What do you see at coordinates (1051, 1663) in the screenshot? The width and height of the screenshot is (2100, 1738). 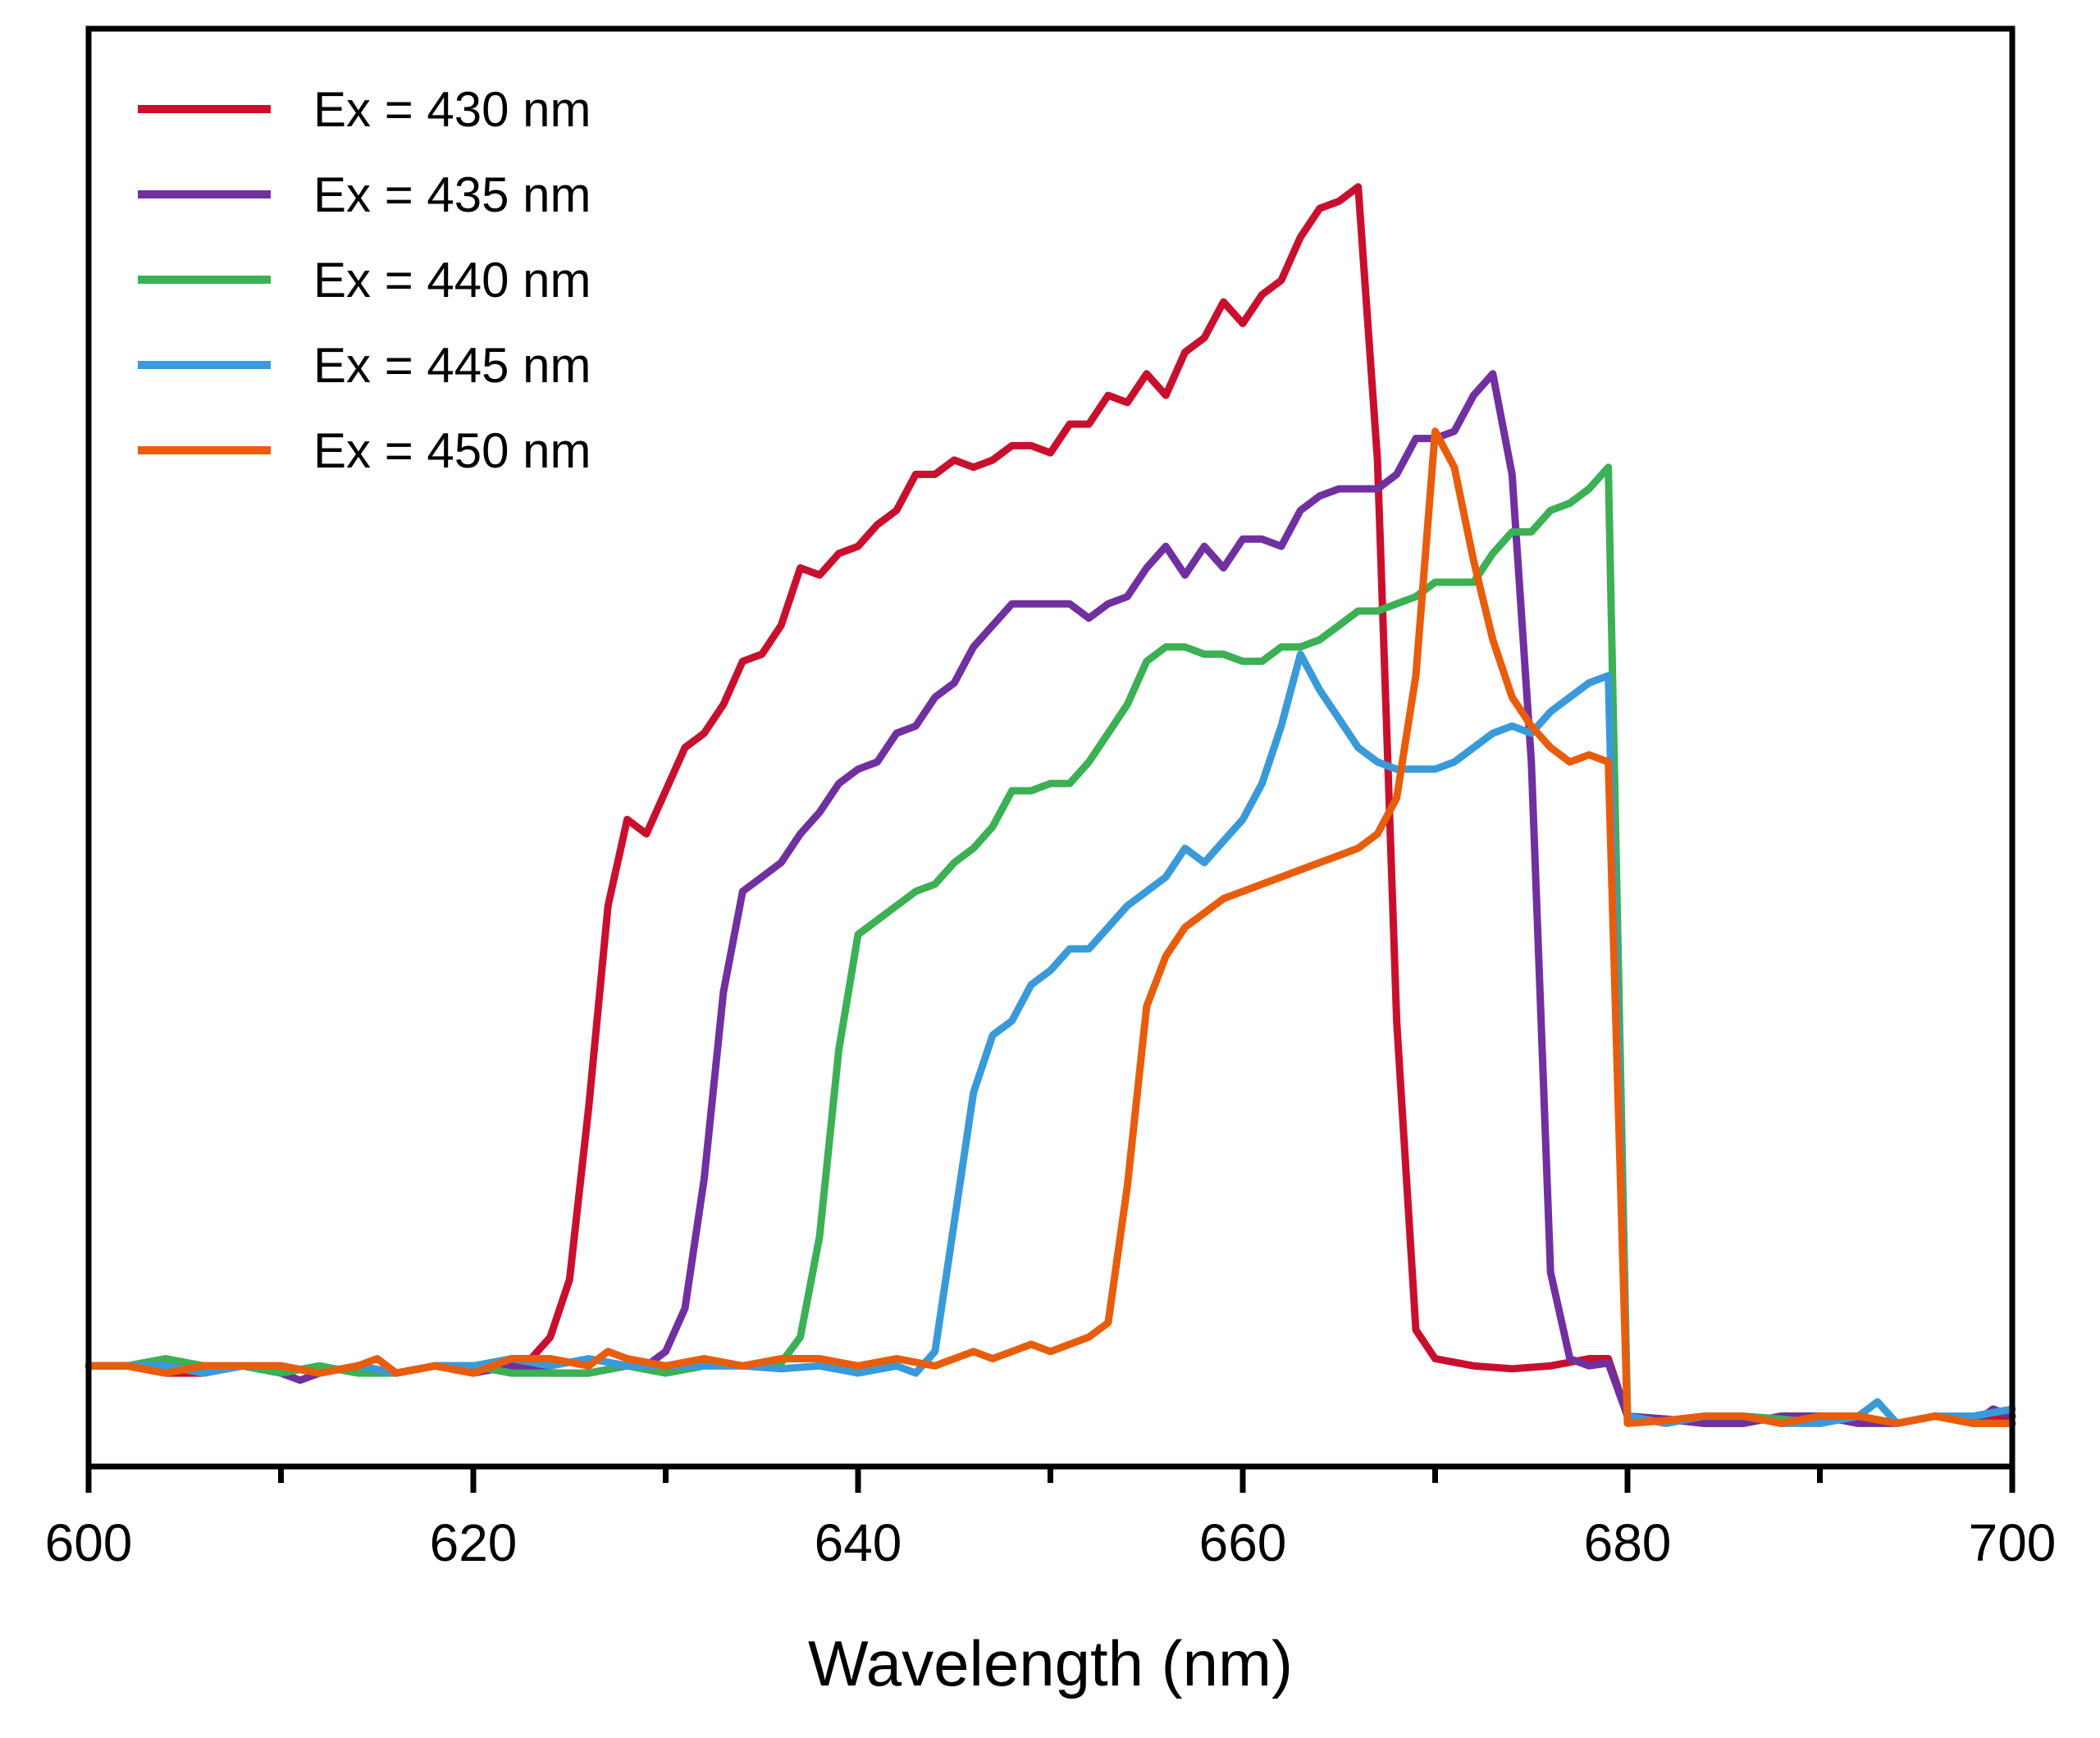 I see `x-axis-title: Wavelength (nm)` at bounding box center [1051, 1663].